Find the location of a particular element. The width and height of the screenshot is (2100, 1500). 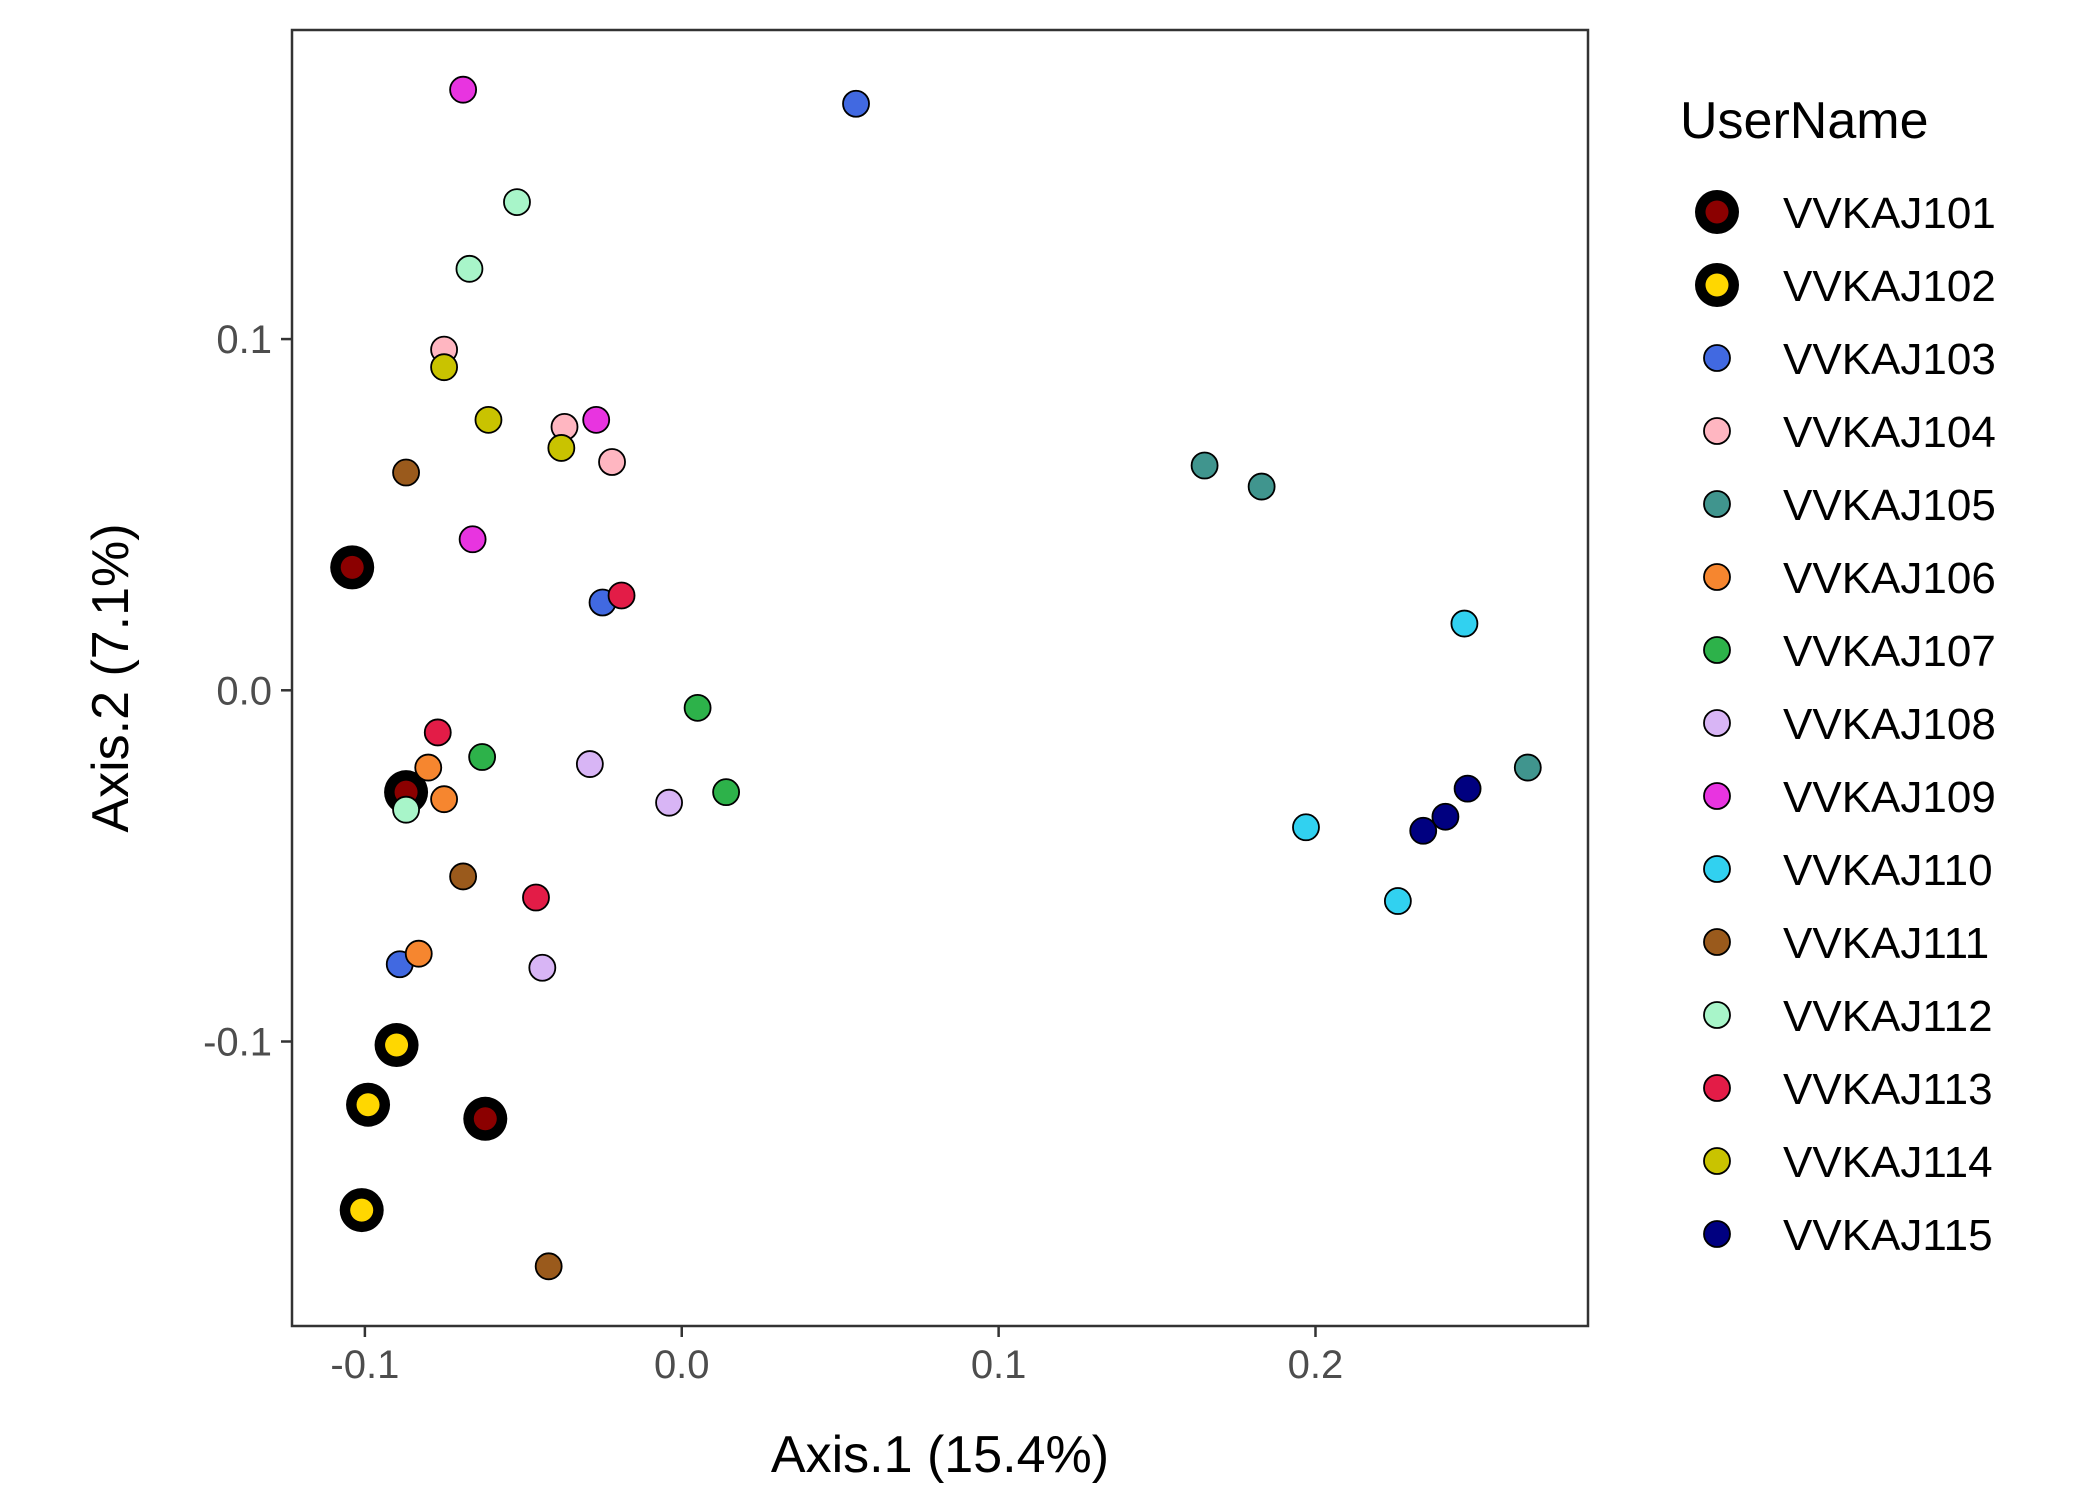

x-axis: -0.1 0.0 0.1 0.2 is located at coordinates (836, 1356).